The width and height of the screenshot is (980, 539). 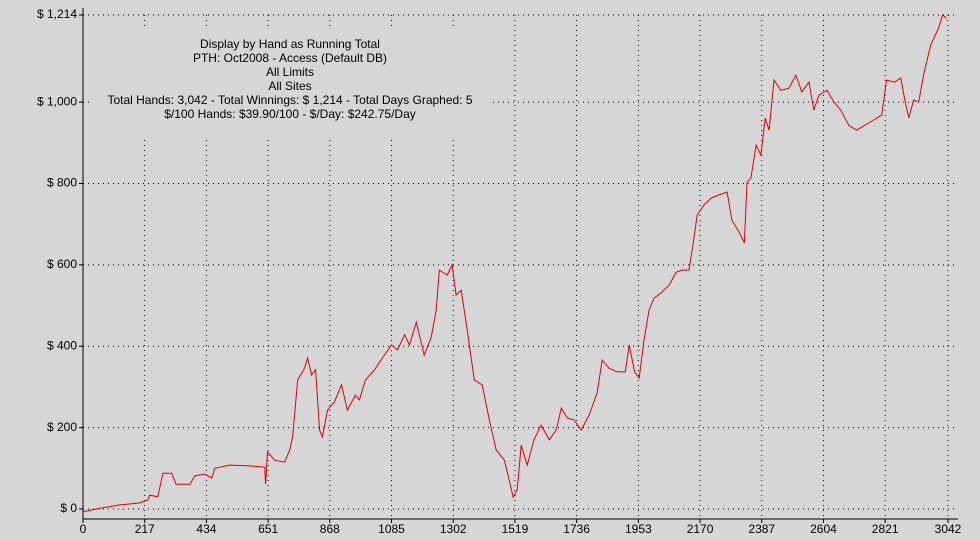 I want to click on y-tick-label: $ 600, so click(x=62, y=264).